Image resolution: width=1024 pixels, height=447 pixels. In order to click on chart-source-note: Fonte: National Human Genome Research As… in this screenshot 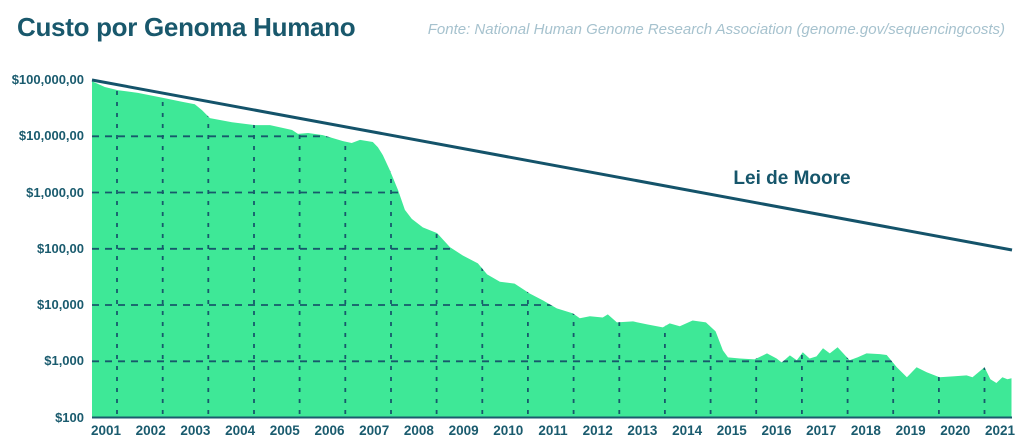, I will do `click(716, 29)`.